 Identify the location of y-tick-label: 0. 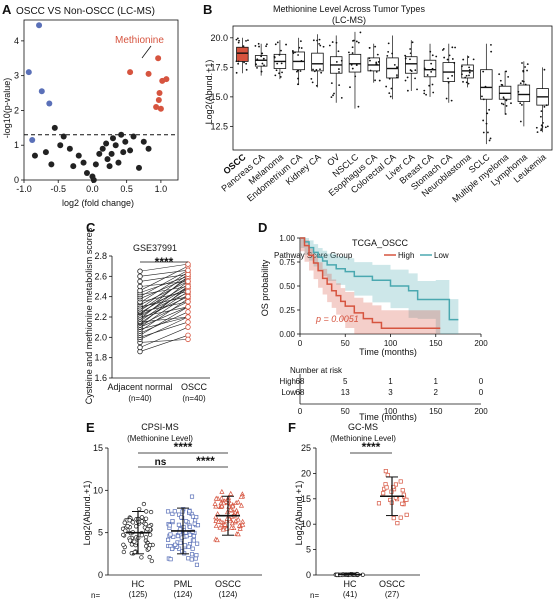
(308, 575).